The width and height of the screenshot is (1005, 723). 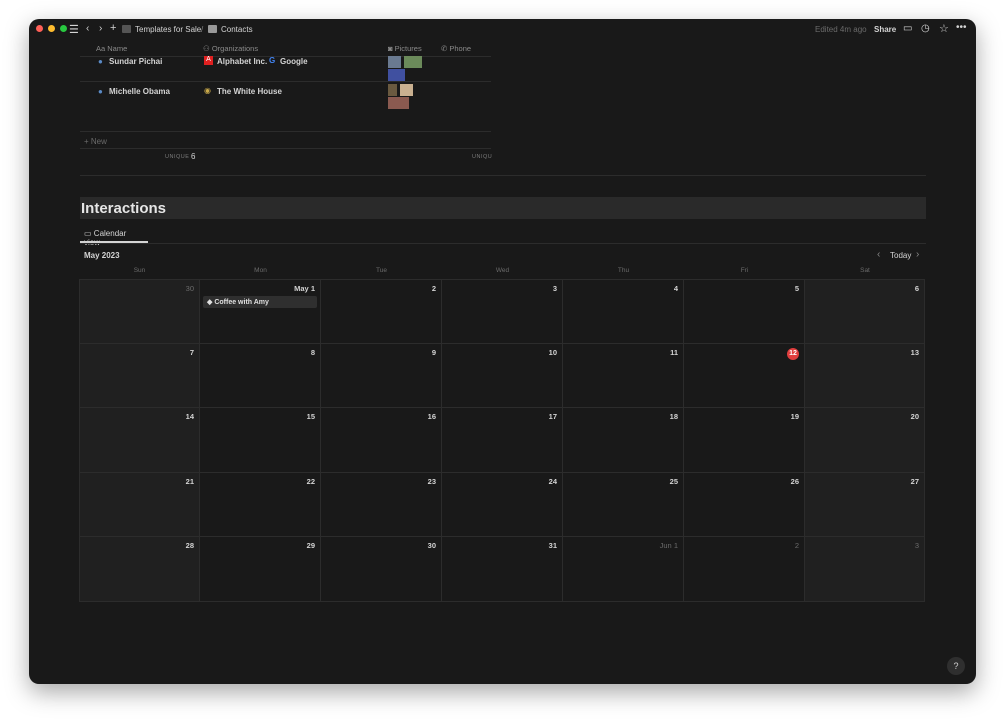 What do you see at coordinates (552, 481) in the screenshot?
I see `day-number: 24` at bounding box center [552, 481].